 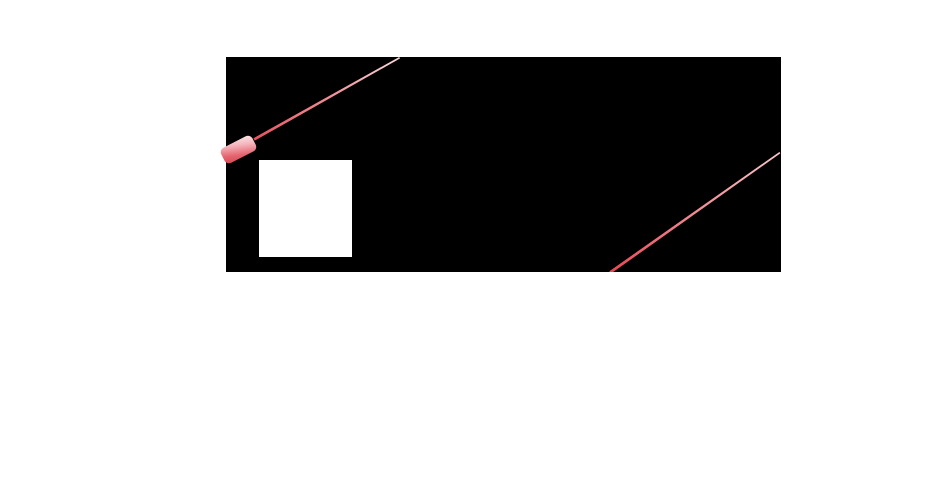 I want to click on white-square, so click(x=305, y=208).